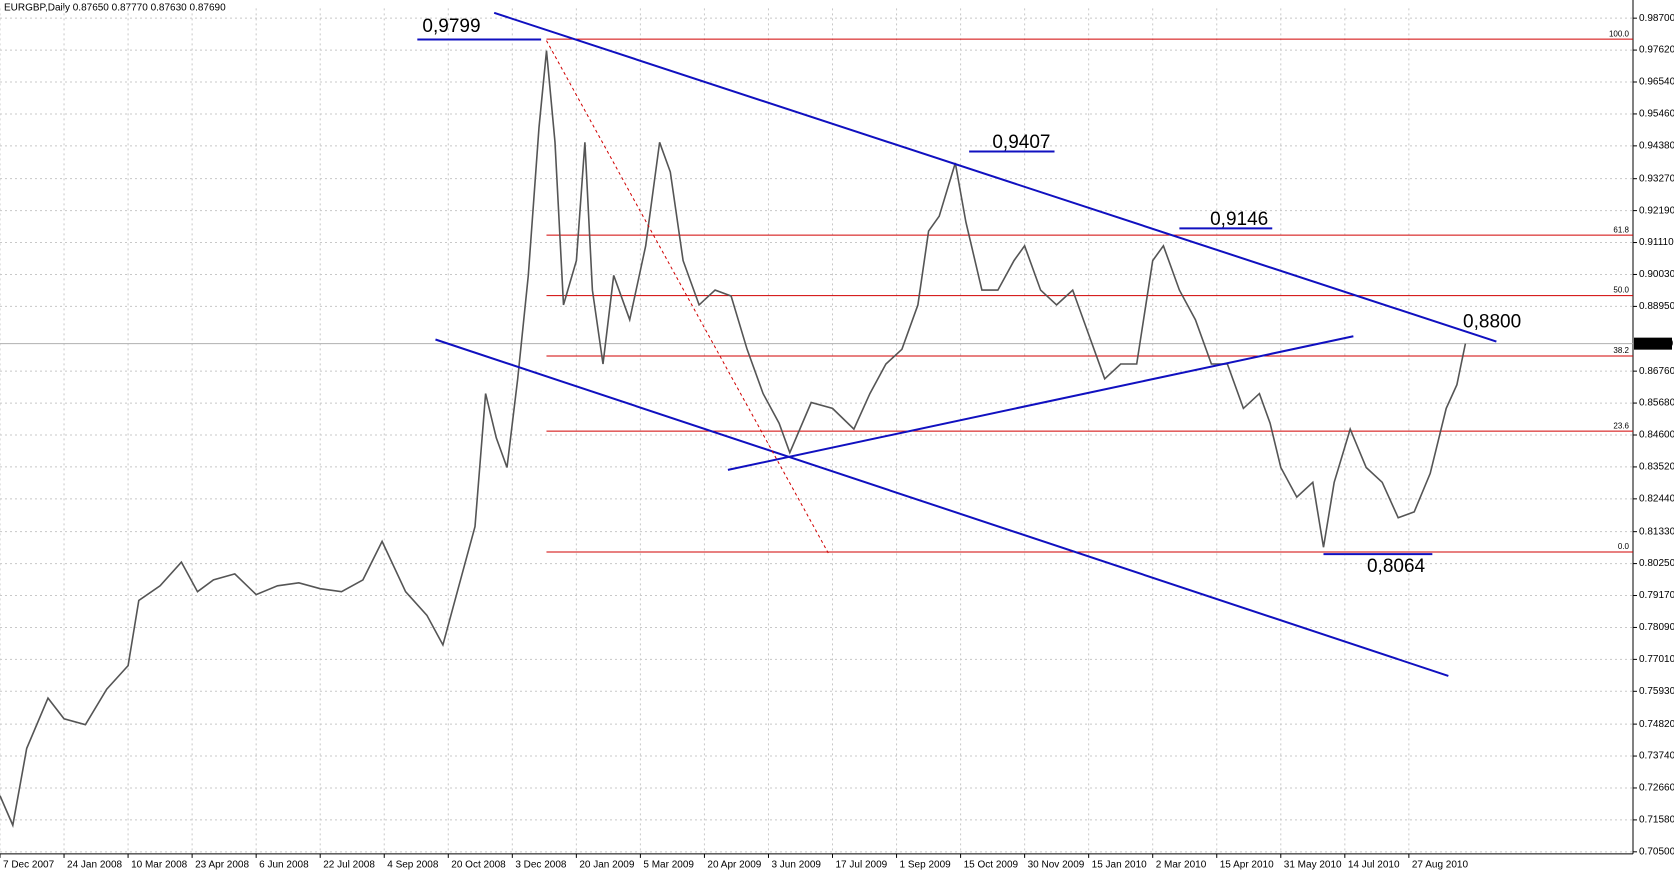 The height and width of the screenshot is (873, 1674). Describe the element at coordinates (1247, 865) in the screenshot. I see `x-tick-label: 15 Apr 2010` at that location.